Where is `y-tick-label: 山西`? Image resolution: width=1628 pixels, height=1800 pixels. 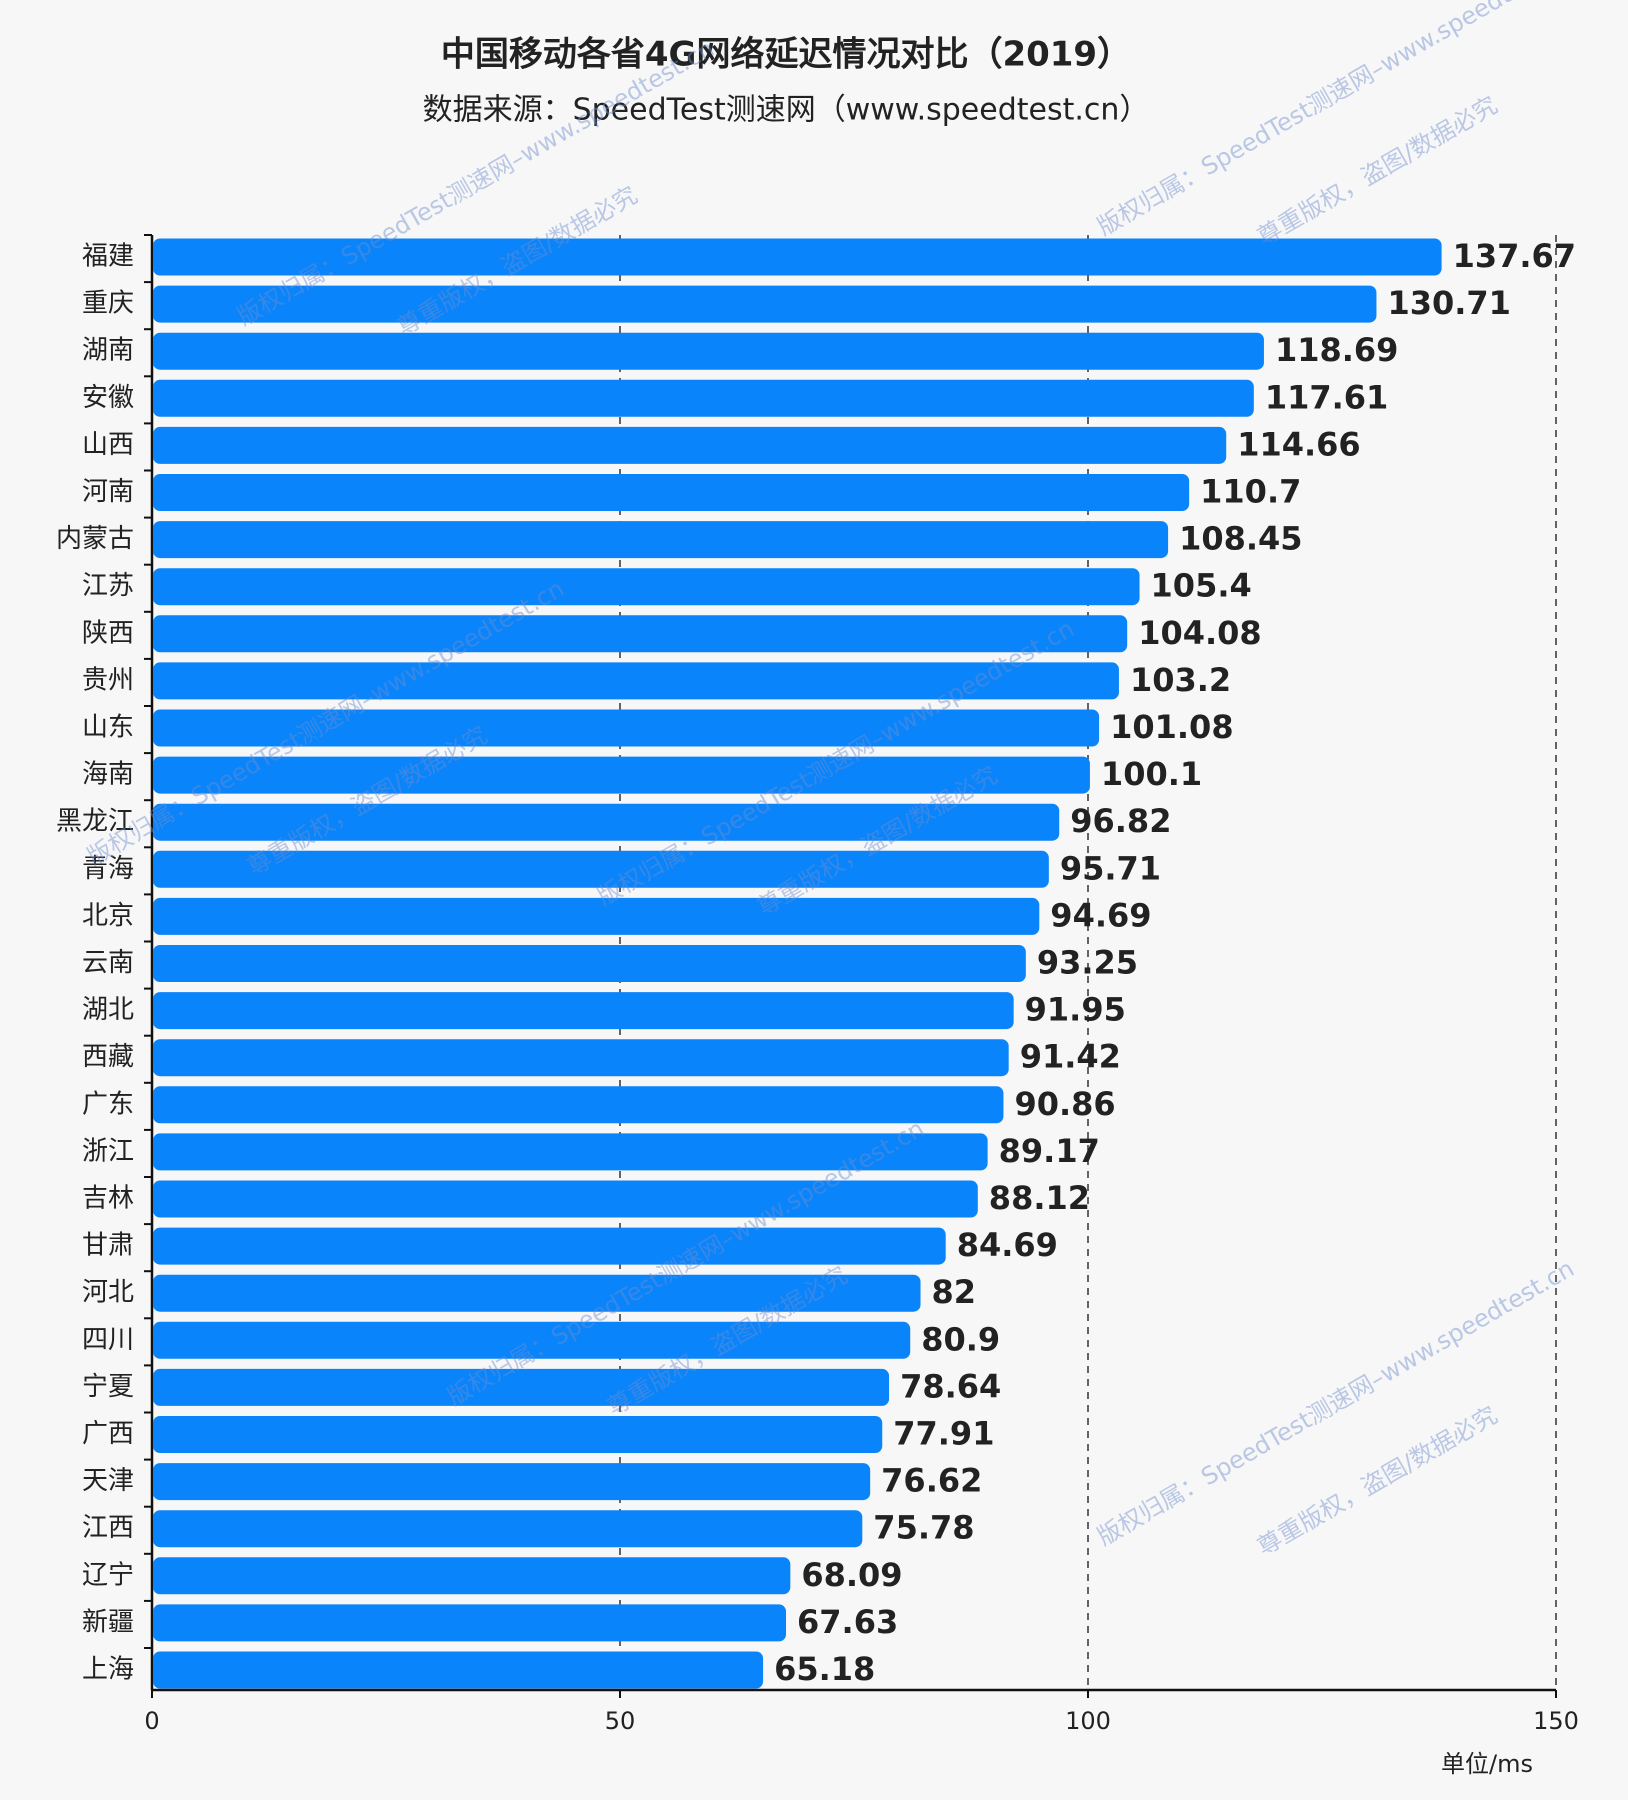
y-tick-label: 山西 is located at coordinates (108, 445).